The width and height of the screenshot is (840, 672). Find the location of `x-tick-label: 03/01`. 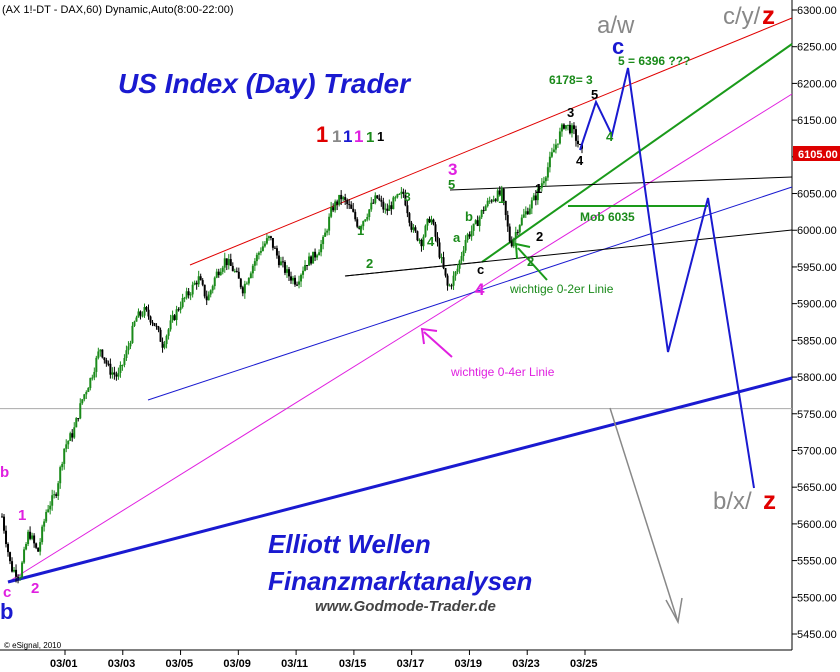

x-tick-label: 03/01 is located at coordinates (64, 664).